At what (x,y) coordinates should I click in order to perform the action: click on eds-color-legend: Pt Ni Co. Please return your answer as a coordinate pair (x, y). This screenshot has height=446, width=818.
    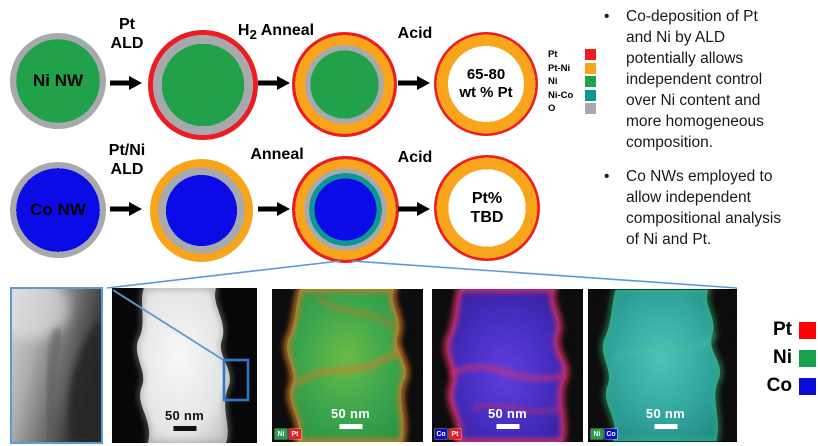
    Looking at the image, I should click on (782, 358).